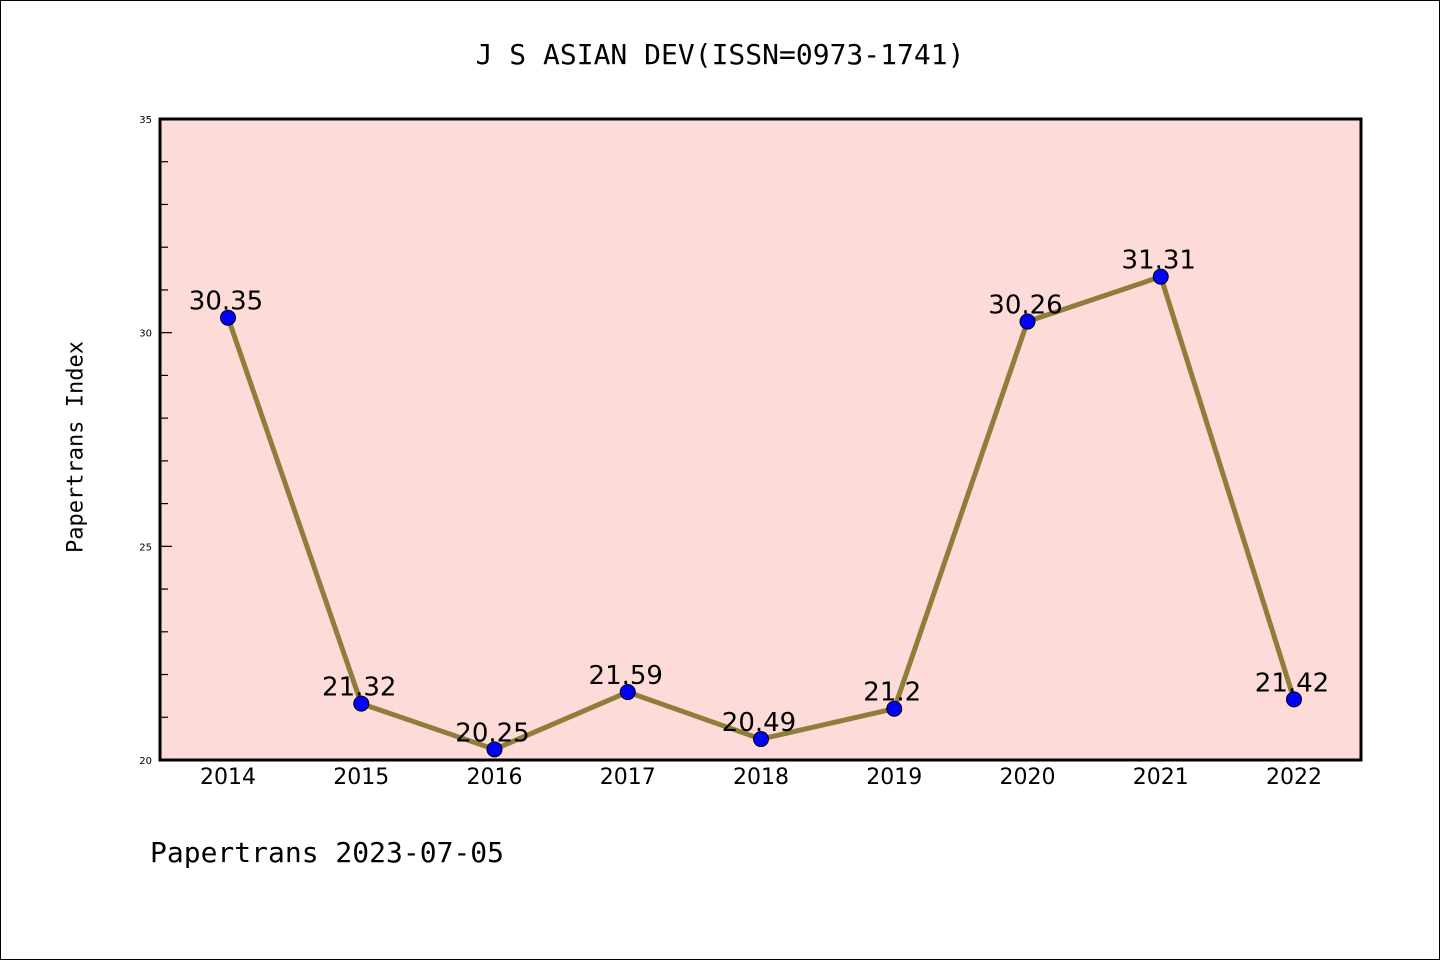  What do you see at coordinates (361, 777) in the screenshot?
I see `x-tick-label: 2015` at bounding box center [361, 777].